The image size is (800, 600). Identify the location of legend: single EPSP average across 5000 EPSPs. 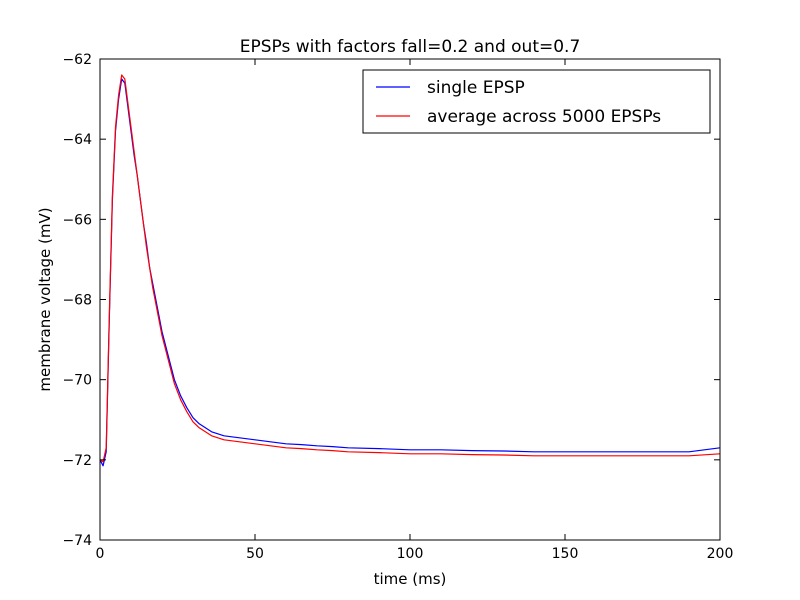
(536, 101).